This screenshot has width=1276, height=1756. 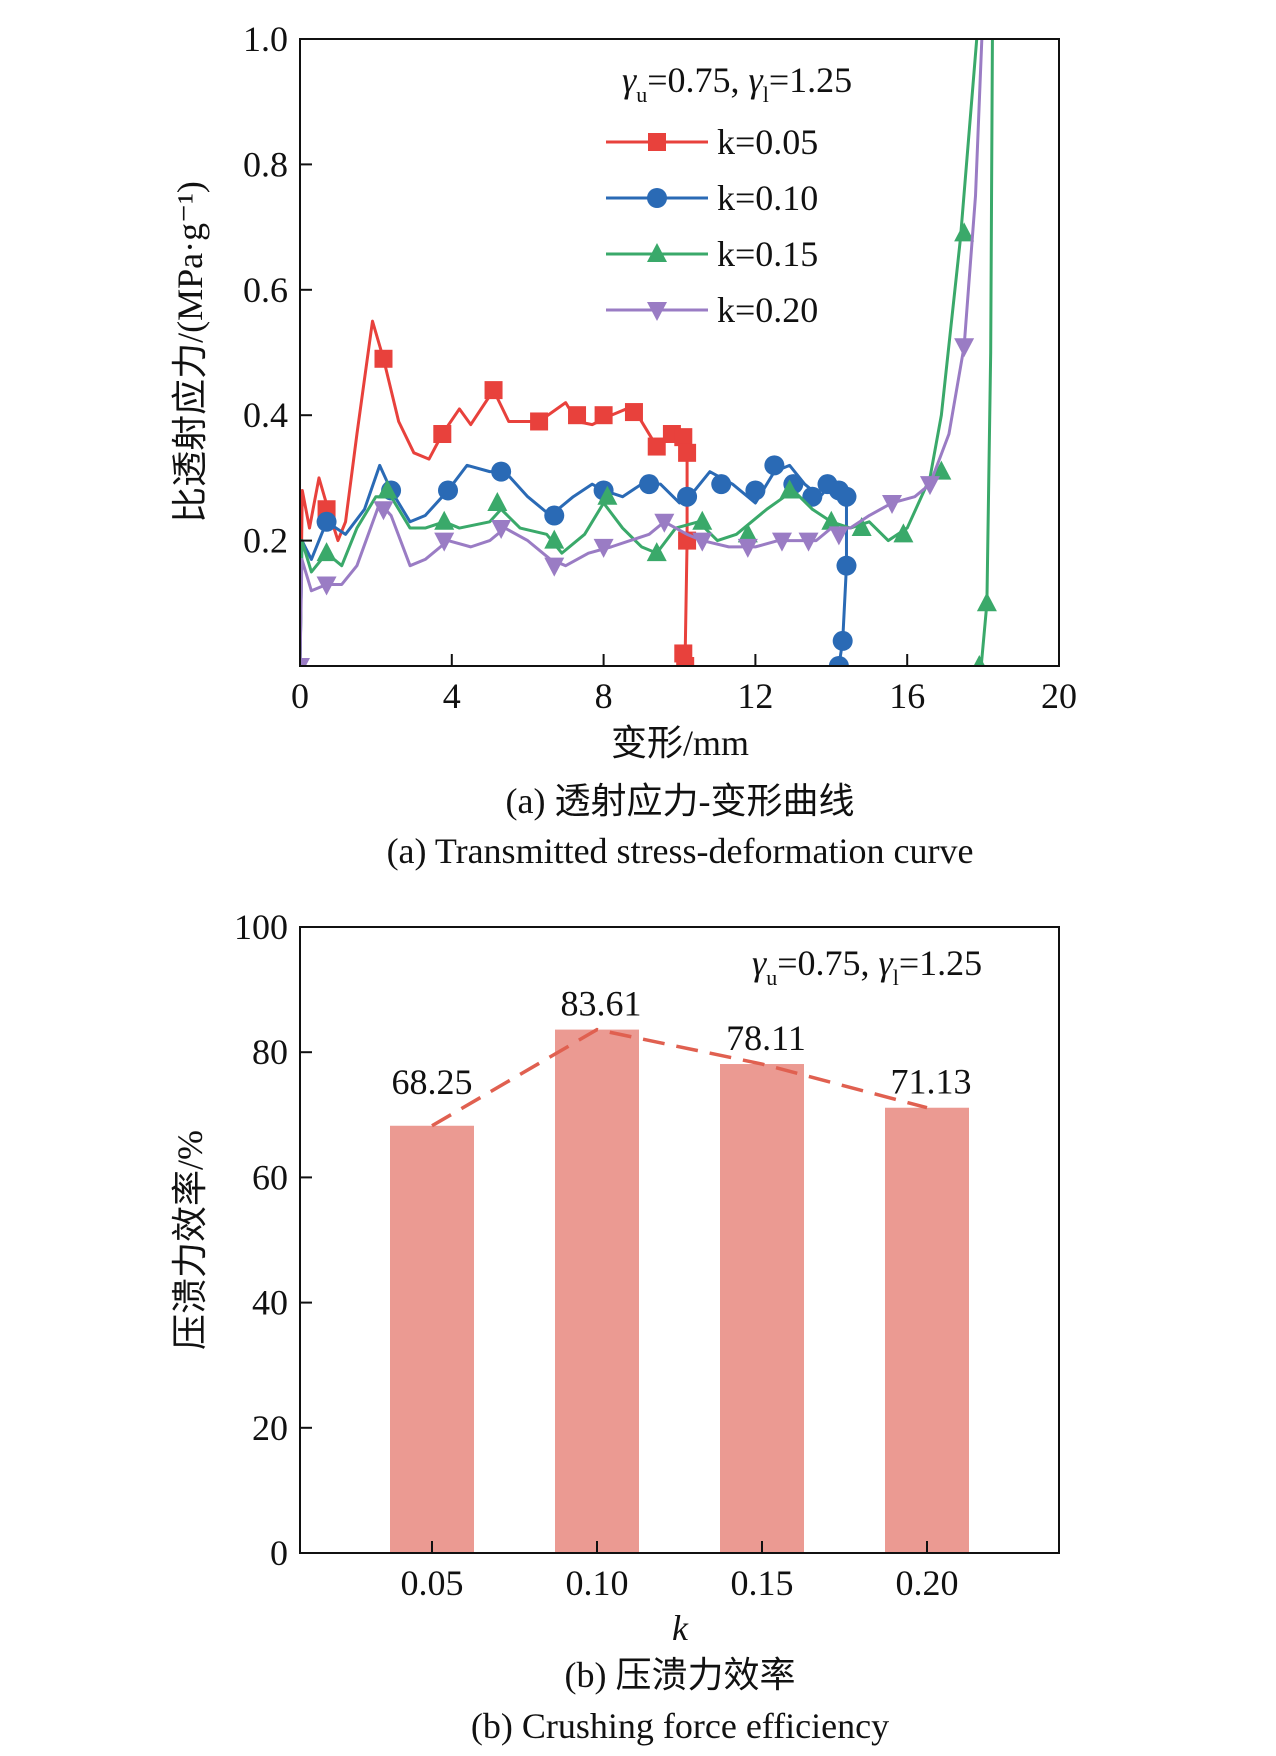 I want to click on legend-item: k=0.10, so click(x=712, y=198).